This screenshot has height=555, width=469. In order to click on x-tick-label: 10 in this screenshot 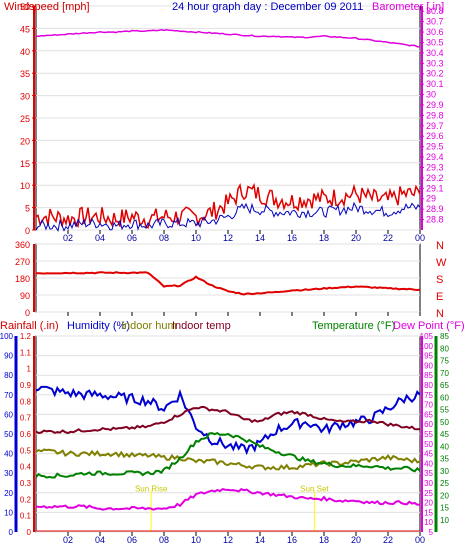, I will do `click(196, 540)`.